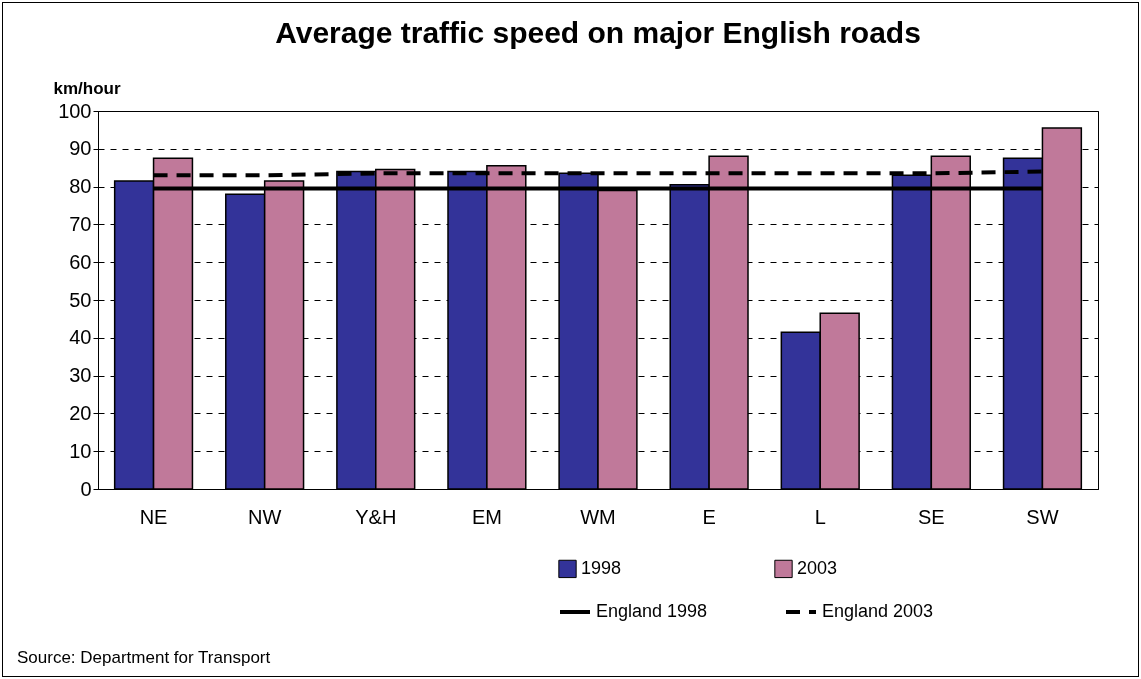  Describe the element at coordinates (87, 88) in the screenshot. I see `y-axis-title: km/hour` at that location.